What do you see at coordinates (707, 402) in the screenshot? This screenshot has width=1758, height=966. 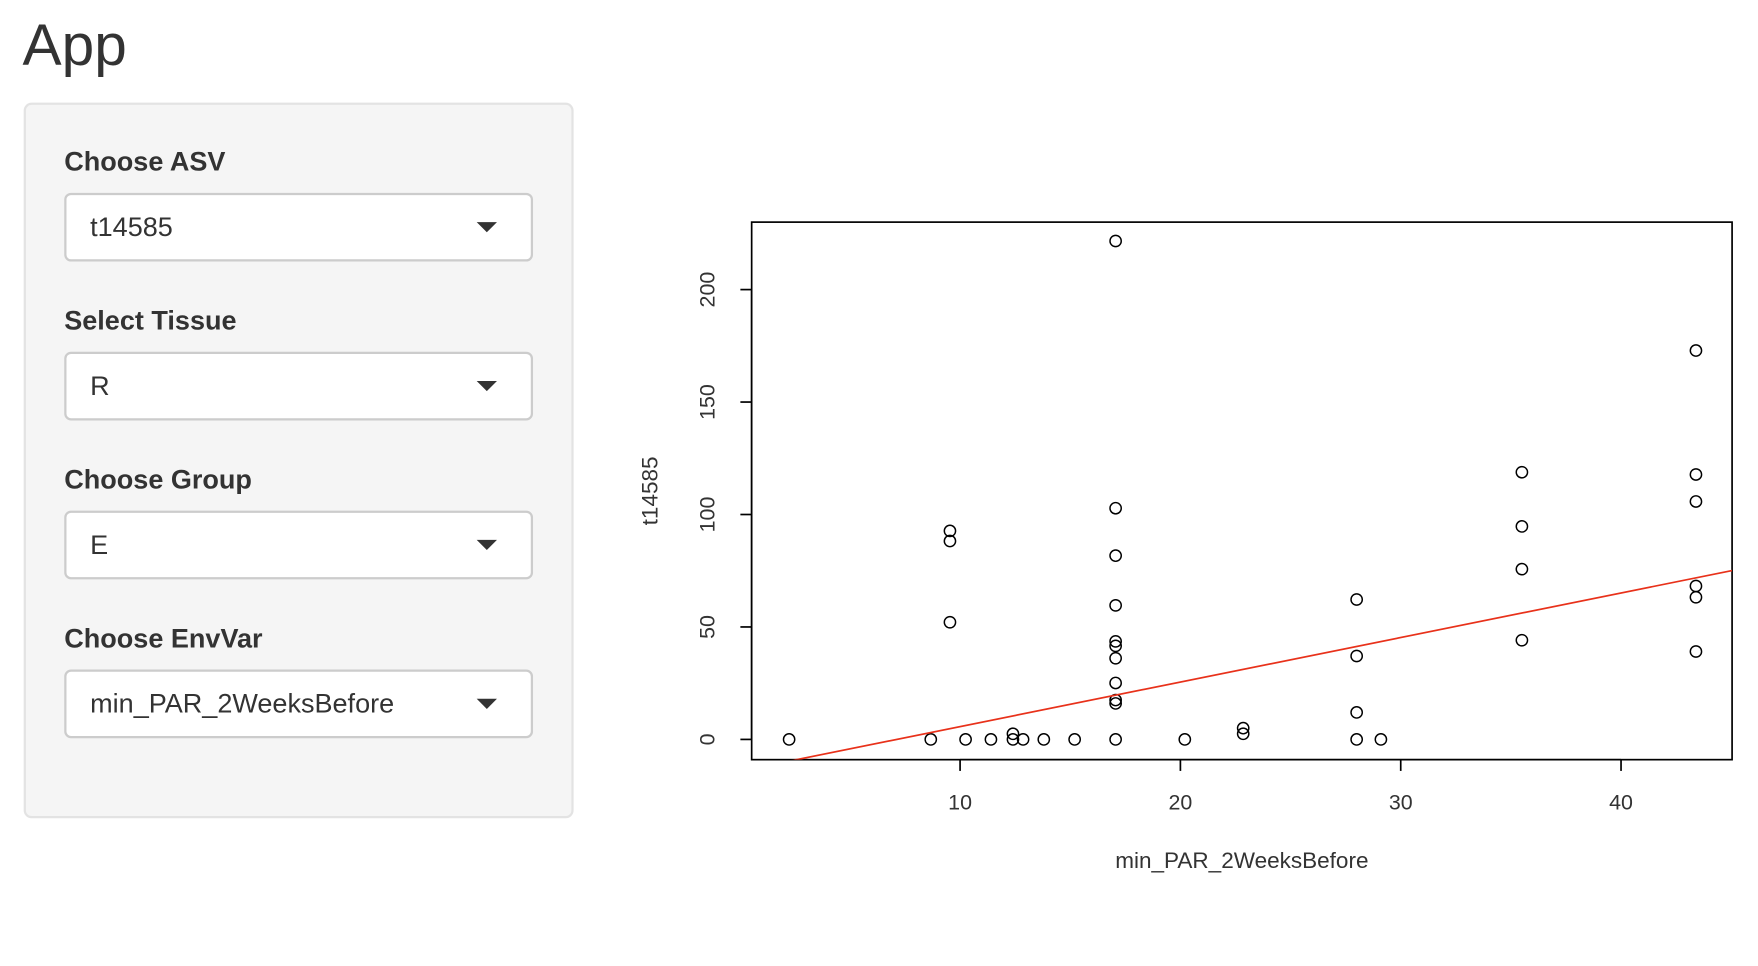 I see `y-tick-label: 150` at bounding box center [707, 402].